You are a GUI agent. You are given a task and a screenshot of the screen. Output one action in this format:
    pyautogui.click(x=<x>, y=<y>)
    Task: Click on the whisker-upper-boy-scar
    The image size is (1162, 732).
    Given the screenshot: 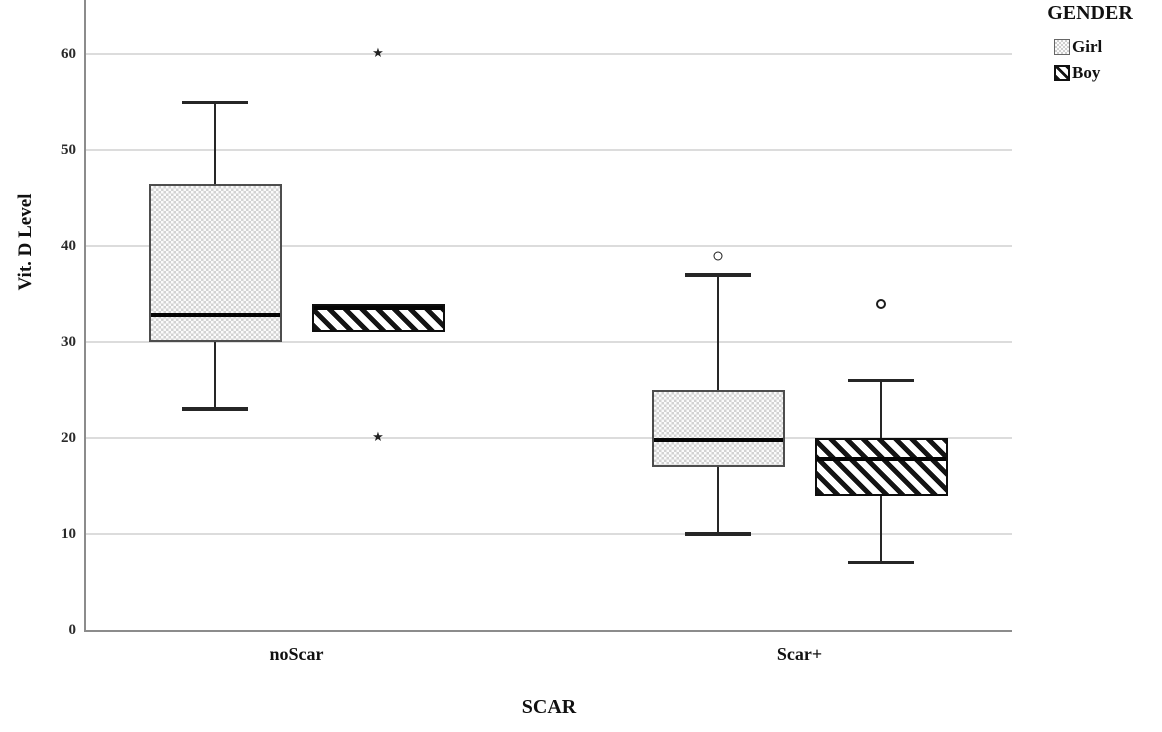 What is the action you would take?
    pyautogui.click(x=881, y=409)
    